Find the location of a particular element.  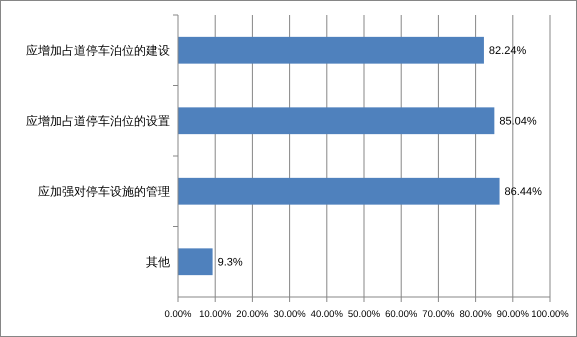

x-tick-label: 70.00% is located at coordinates (439, 314).